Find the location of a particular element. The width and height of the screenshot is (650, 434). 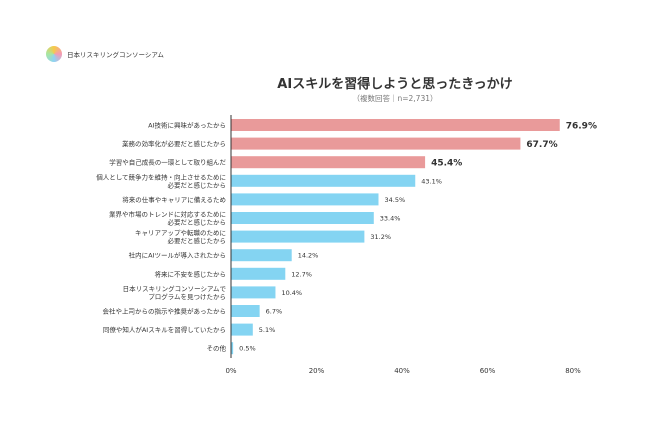

data-label: 76.9% is located at coordinates (581, 127).